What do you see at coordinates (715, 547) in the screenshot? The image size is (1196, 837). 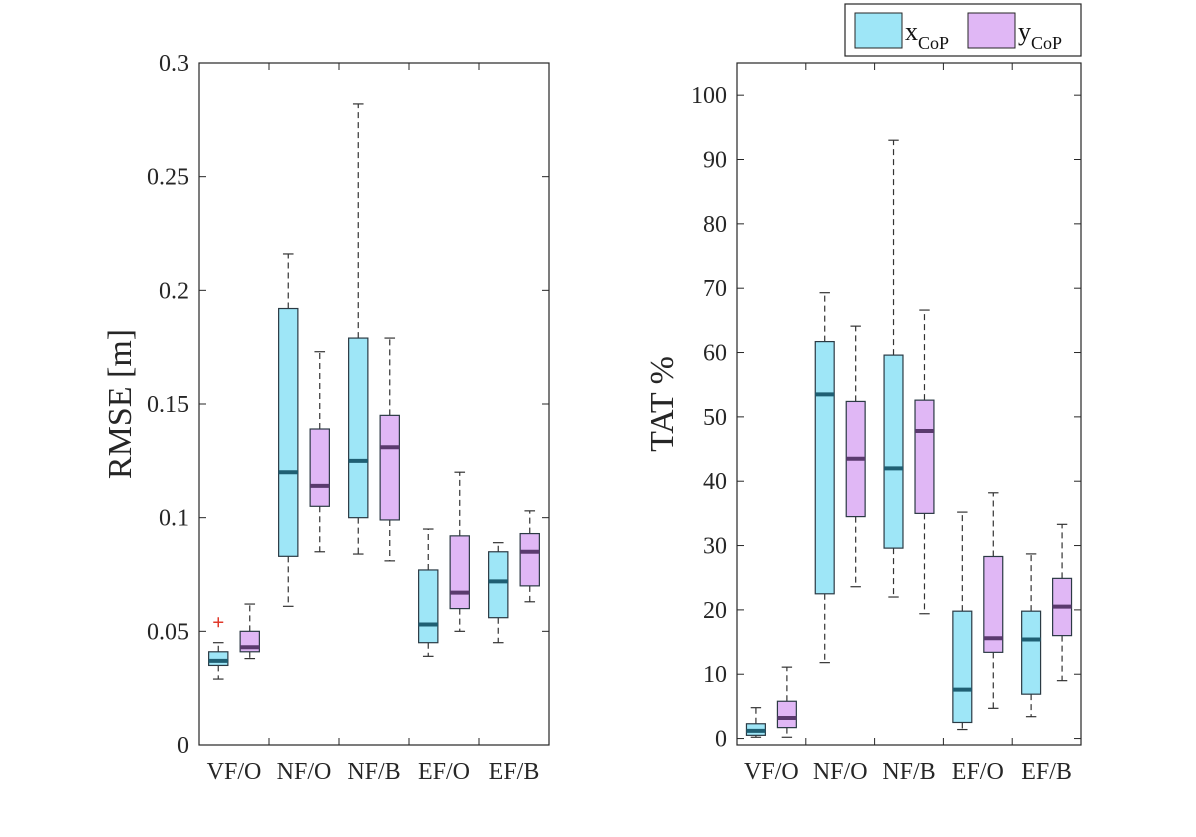 I see `y-tick-label: 30` at bounding box center [715, 547].